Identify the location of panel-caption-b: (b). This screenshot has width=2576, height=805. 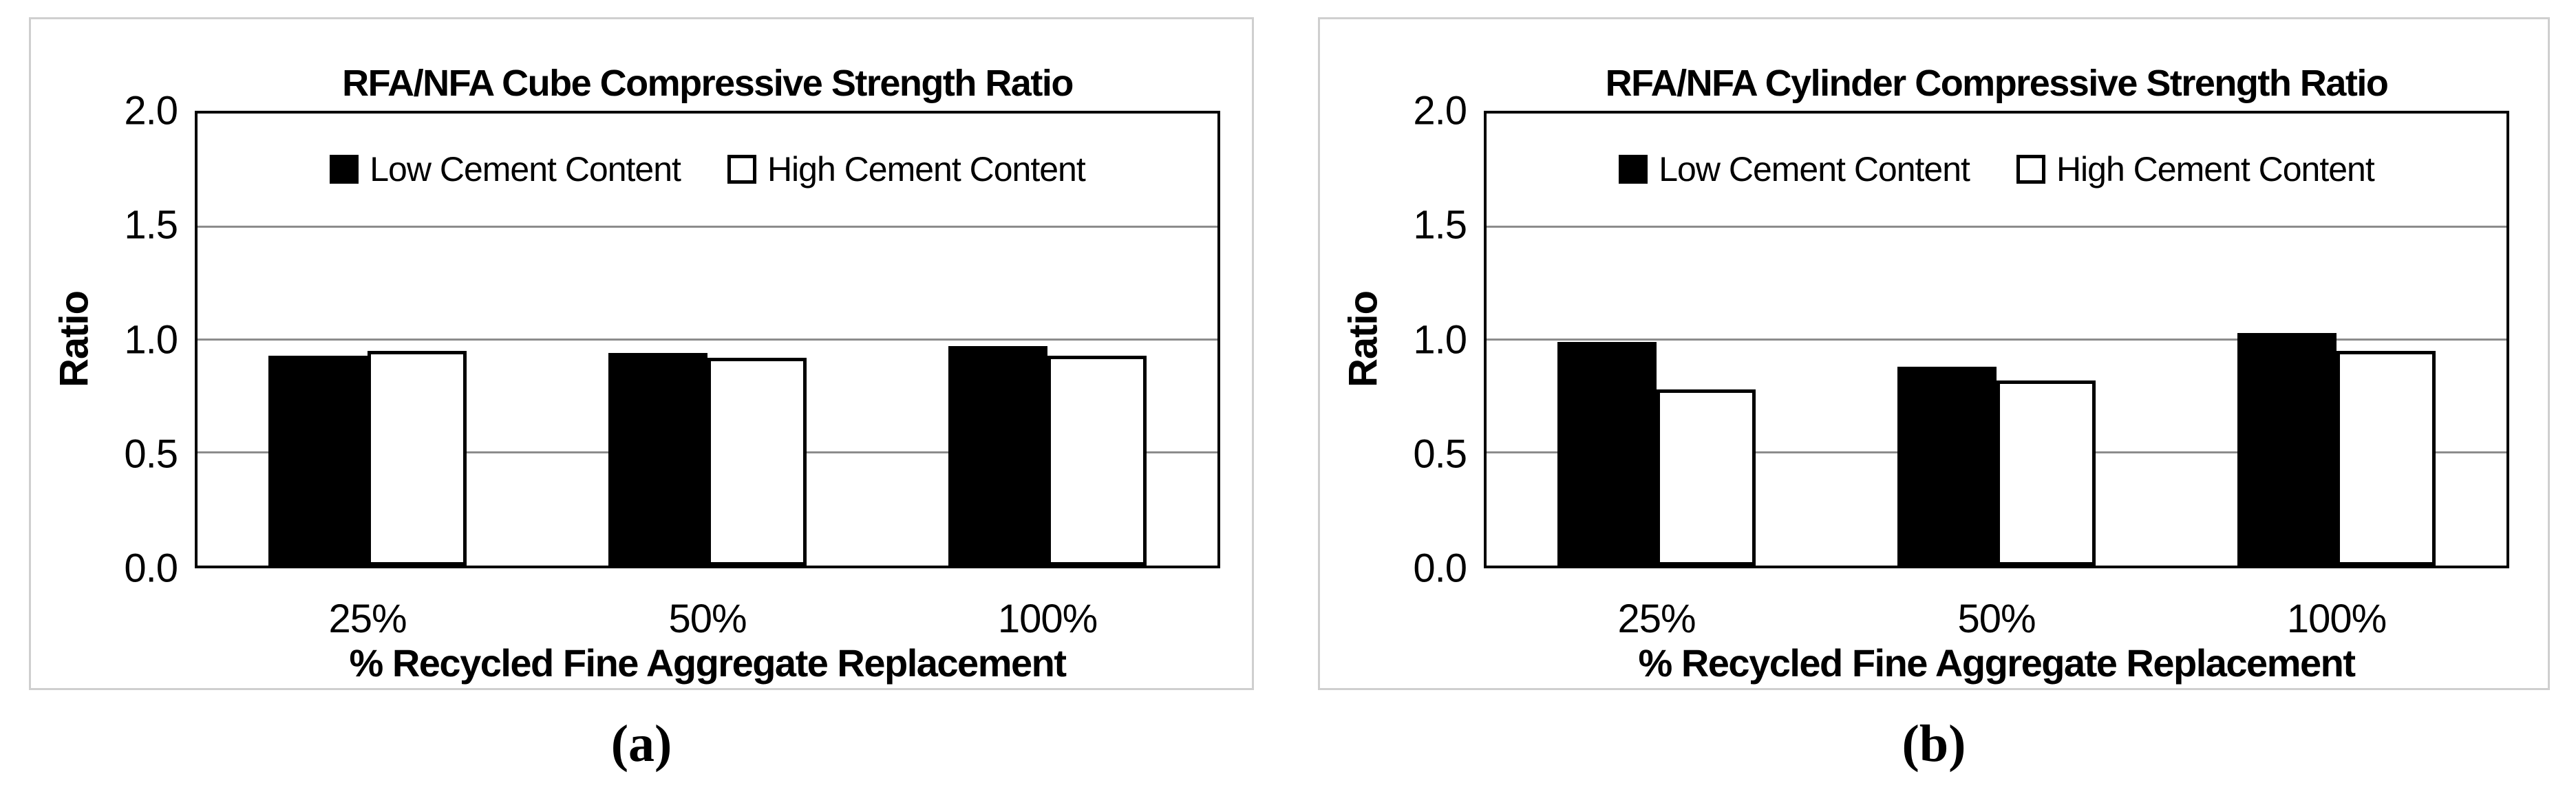
(1934, 744).